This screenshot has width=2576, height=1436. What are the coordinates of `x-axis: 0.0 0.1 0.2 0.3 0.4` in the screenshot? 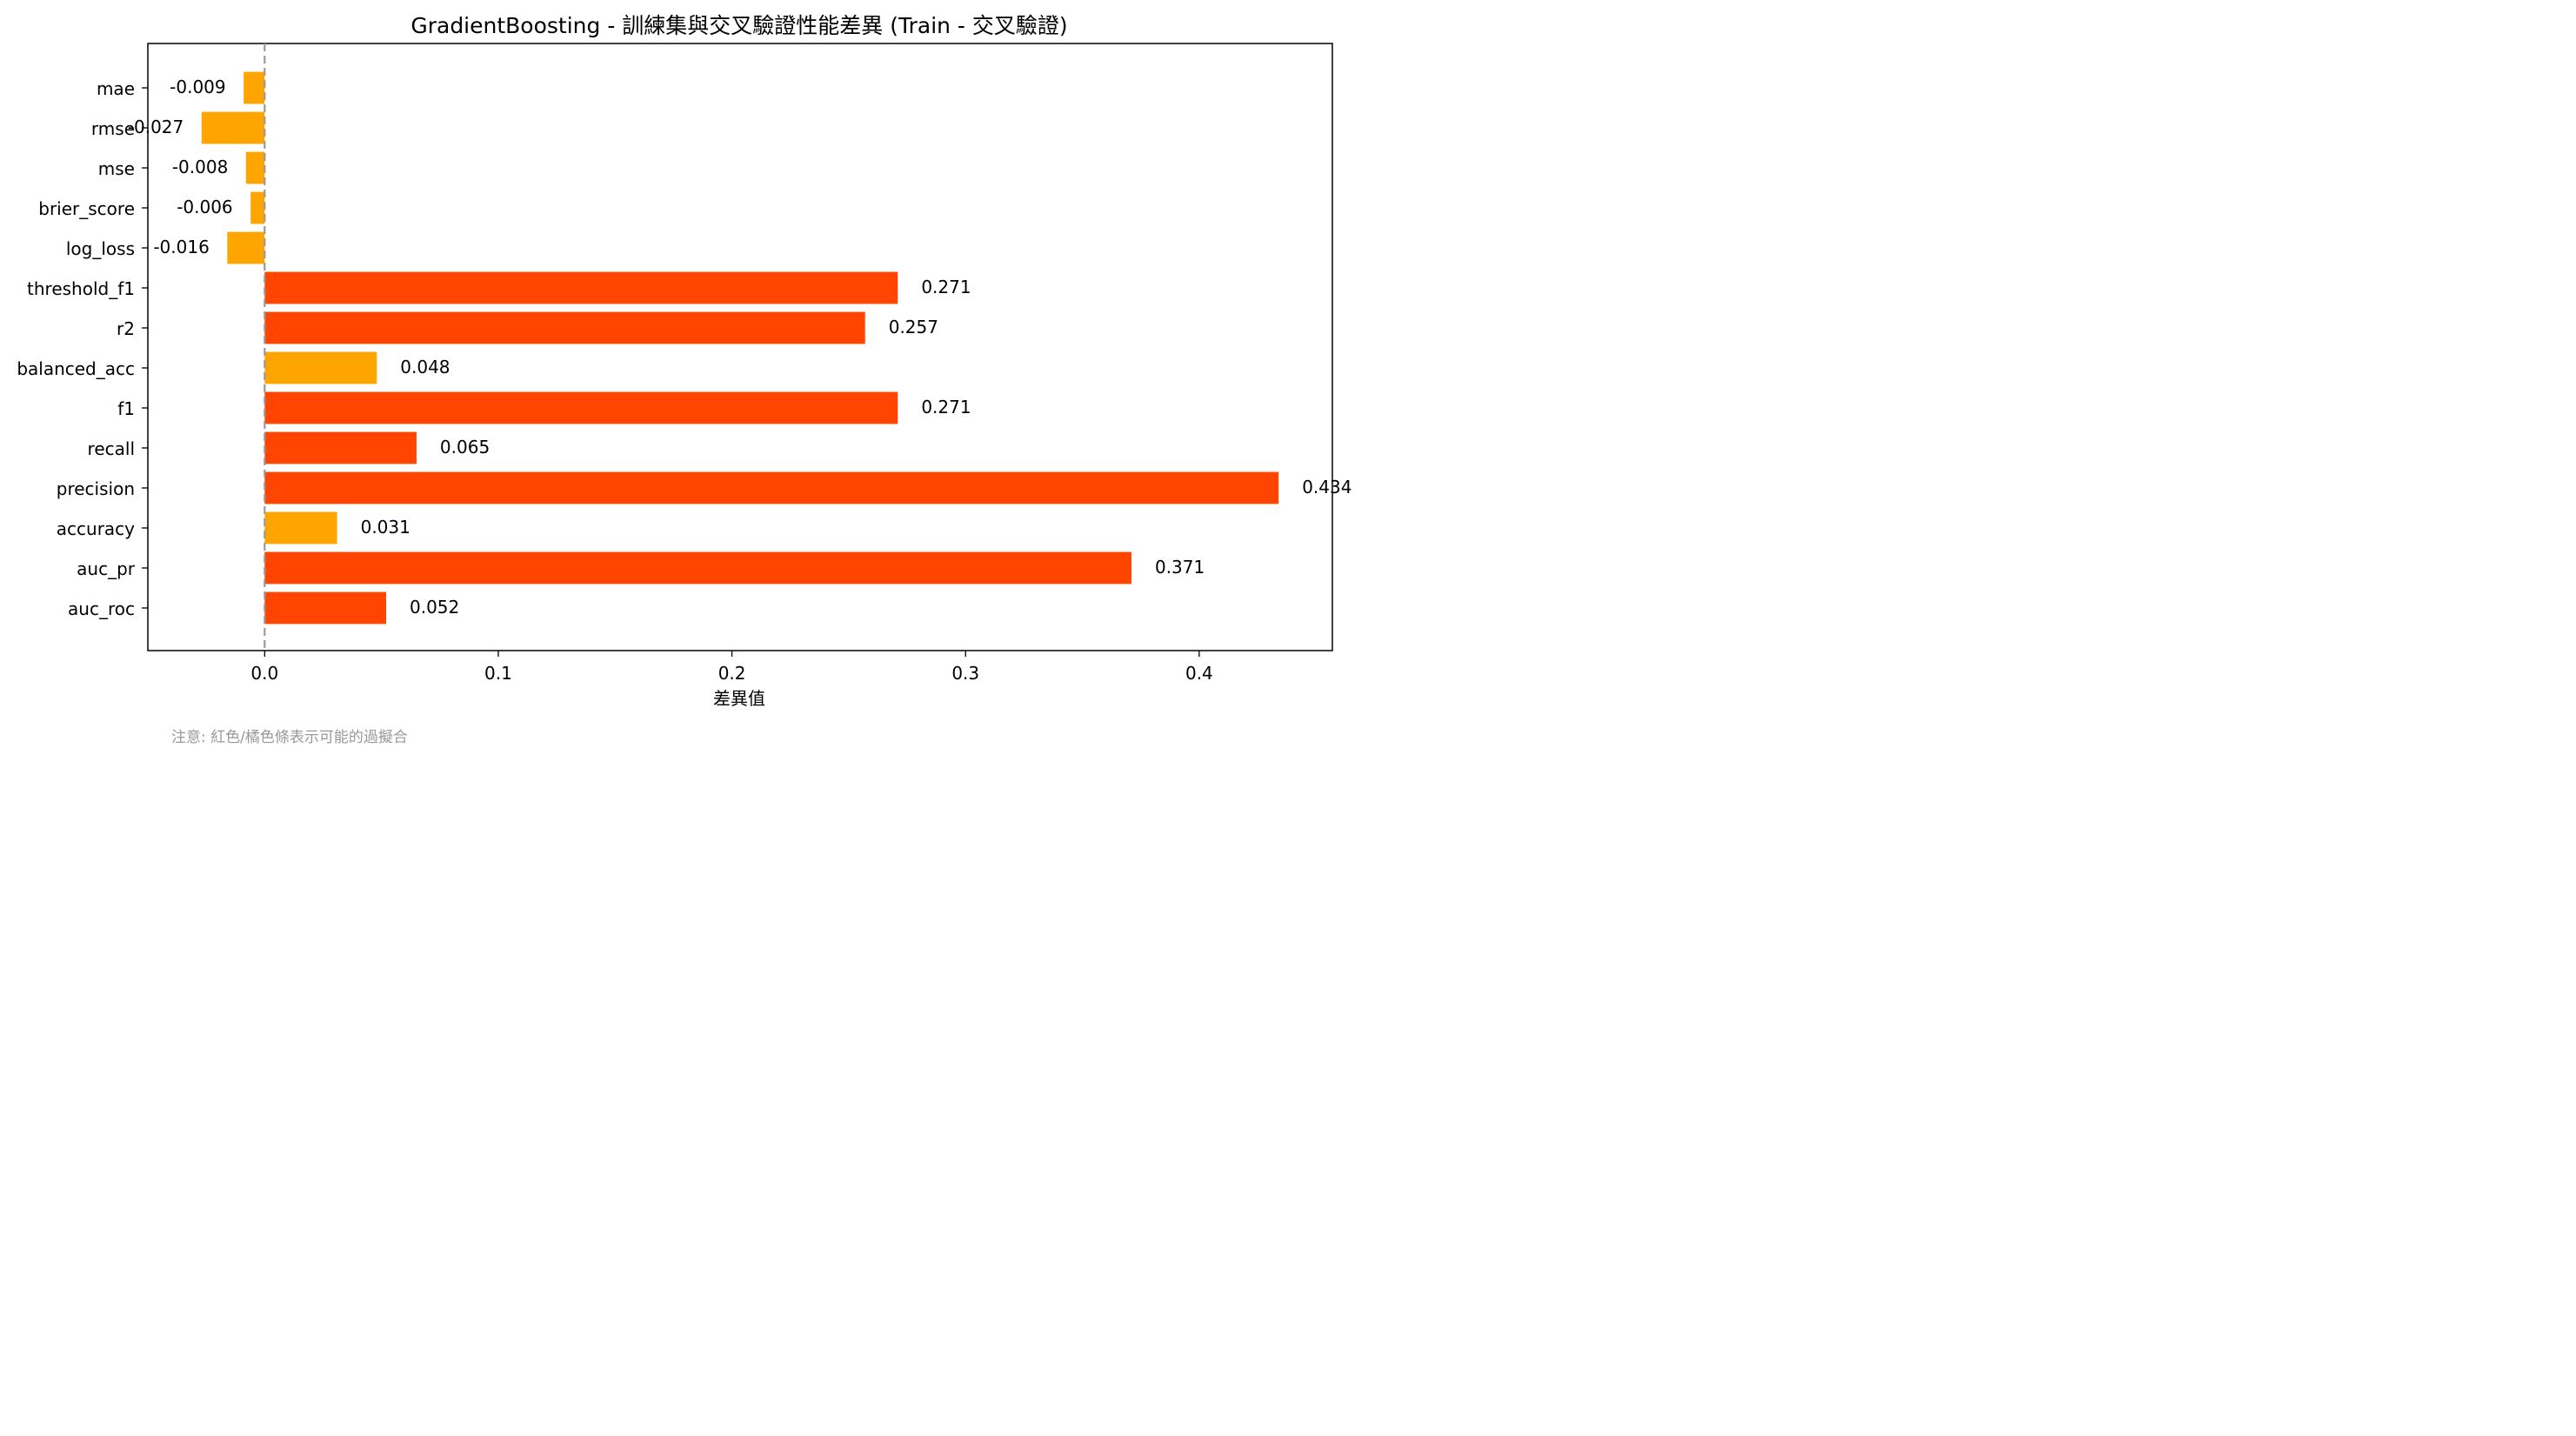 It's located at (731, 667).